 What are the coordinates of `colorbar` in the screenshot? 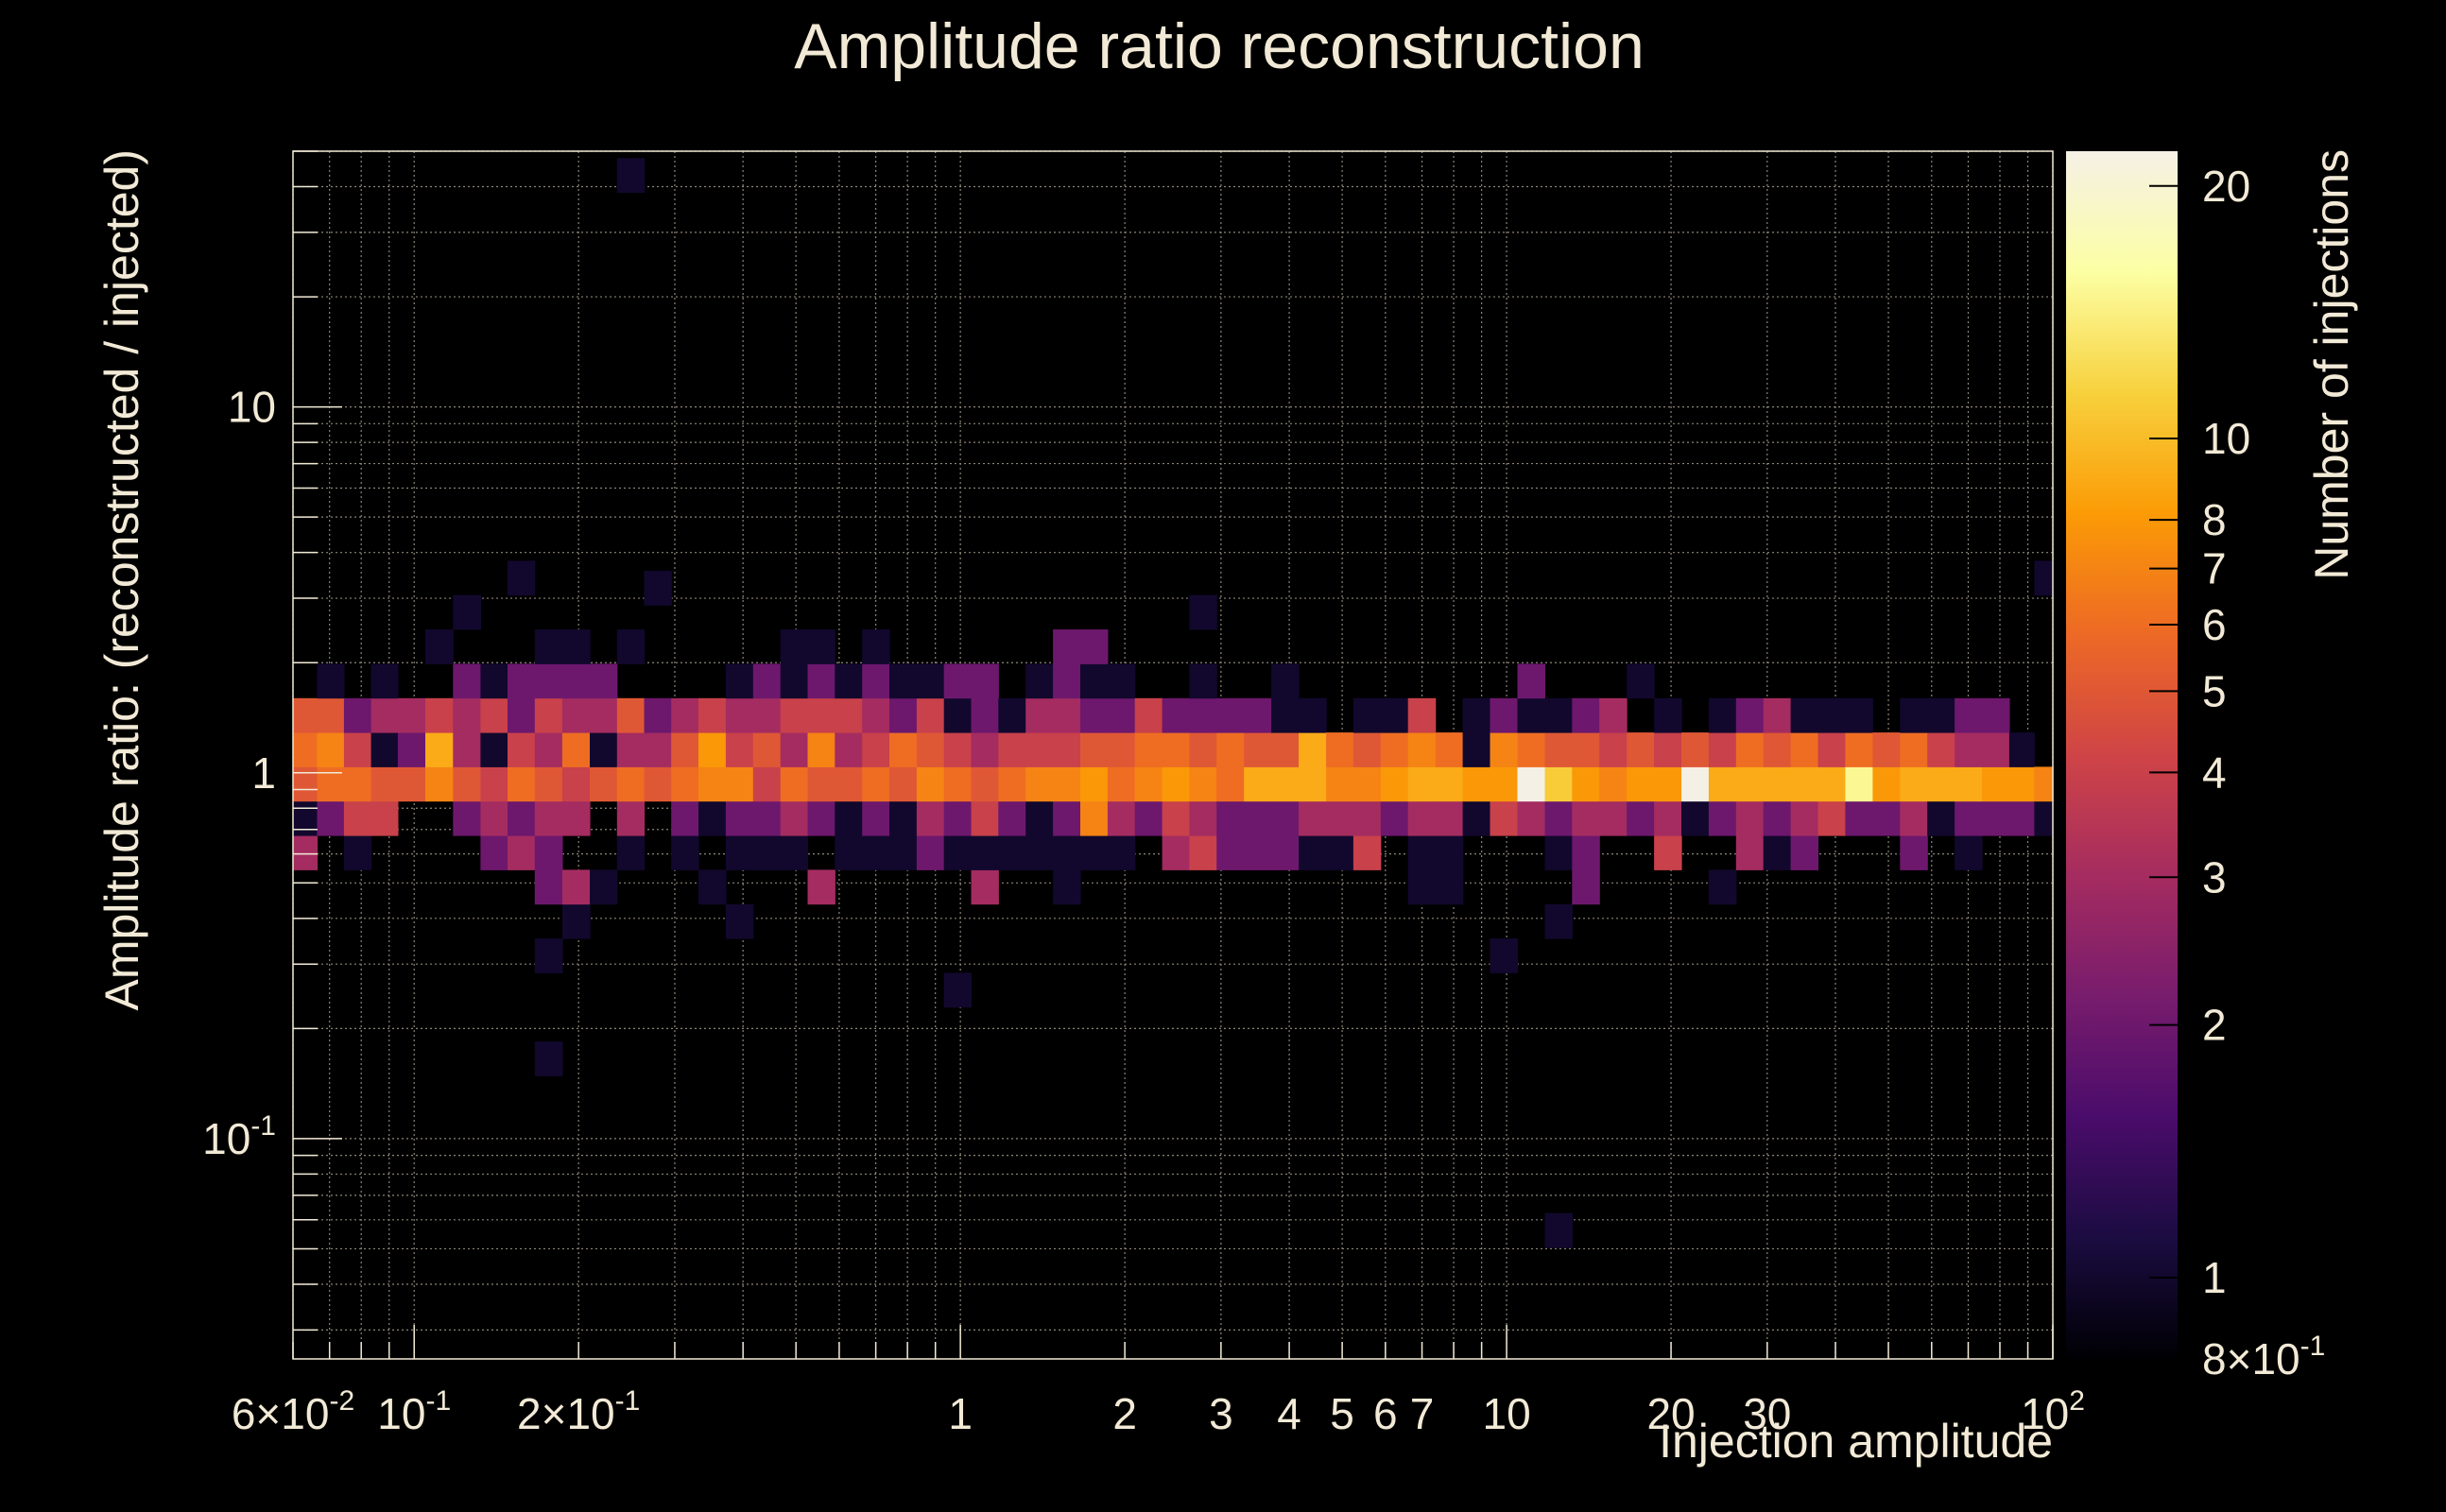 It's located at (2122, 755).